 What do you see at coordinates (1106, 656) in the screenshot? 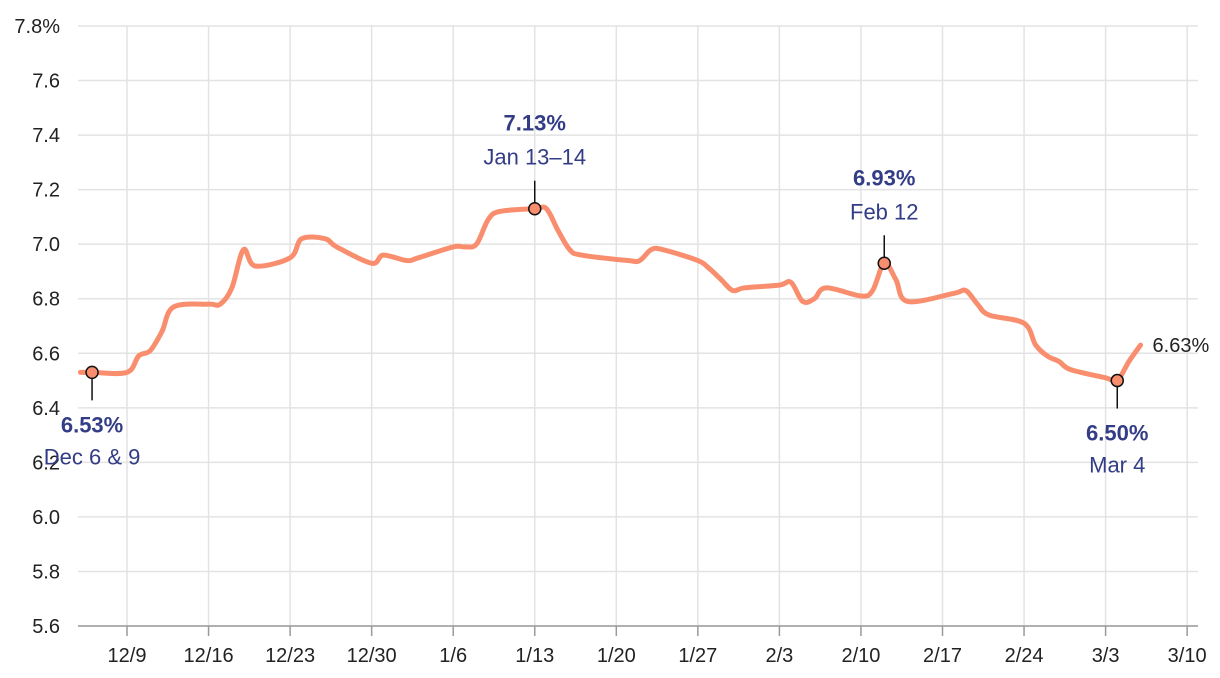
I see `x-tick-label: 3/3` at bounding box center [1106, 656].